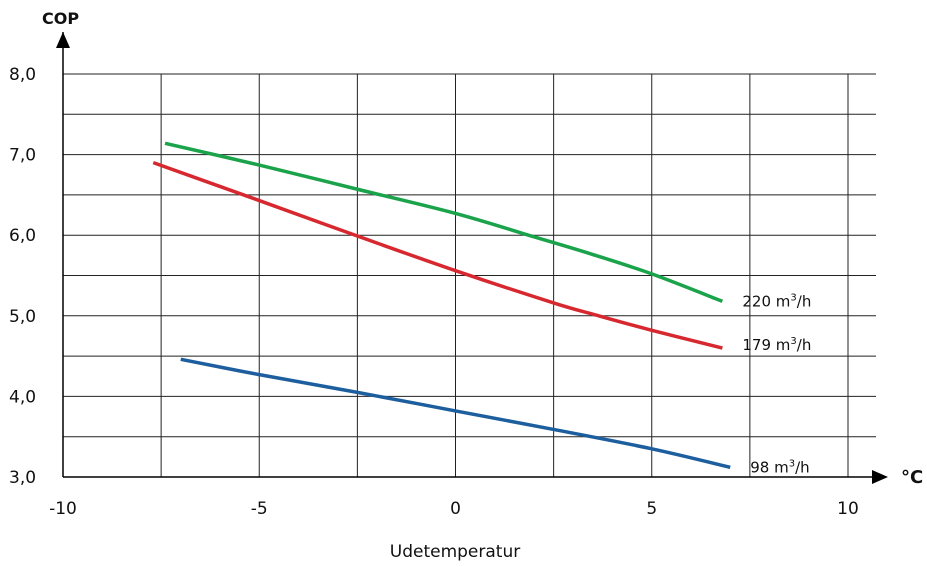 The image size is (927, 567). I want to click on series-label: 98 m3/h, so click(779, 467).